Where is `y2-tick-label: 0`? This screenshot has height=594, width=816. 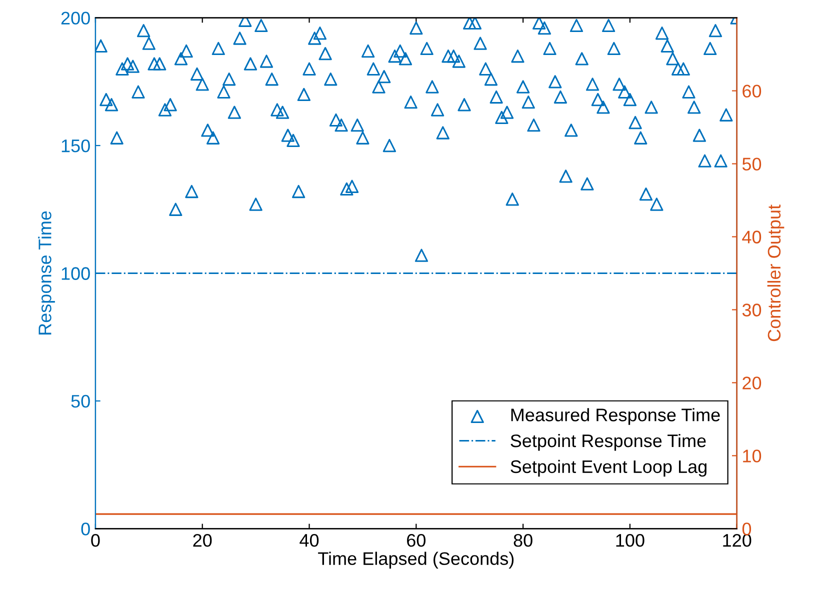 y2-tick-label: 0 is located at coordinates (747, 529).